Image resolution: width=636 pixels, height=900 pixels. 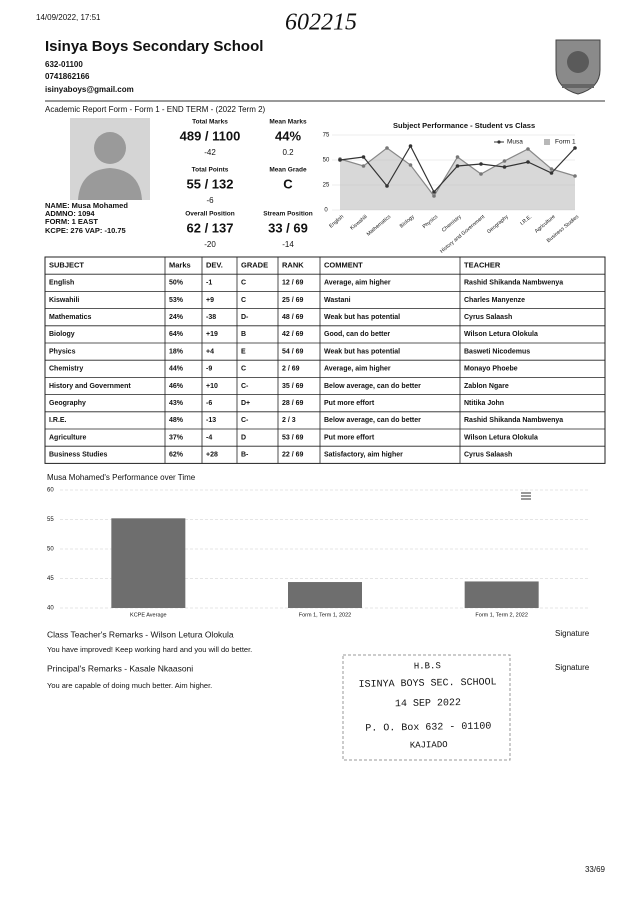 What do you see at coordinates (62, 351) in the screenshot?
I see `table-cell: Physics` at bounding box center [62, 351].